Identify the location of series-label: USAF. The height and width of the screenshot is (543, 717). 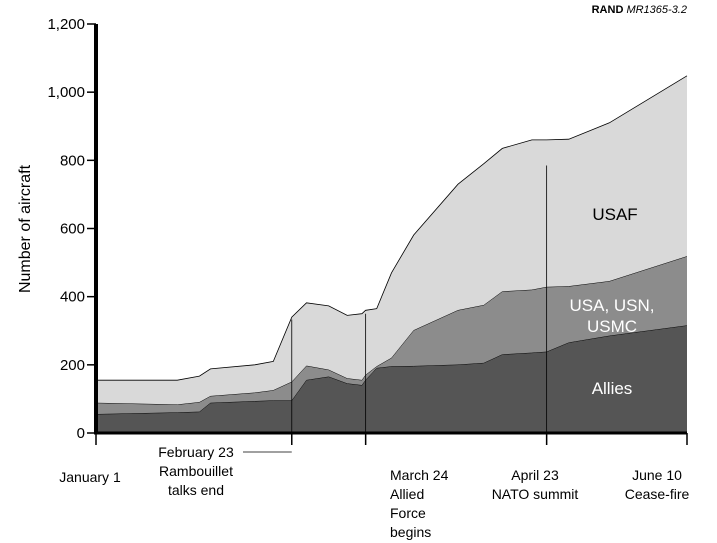
(614, 214).